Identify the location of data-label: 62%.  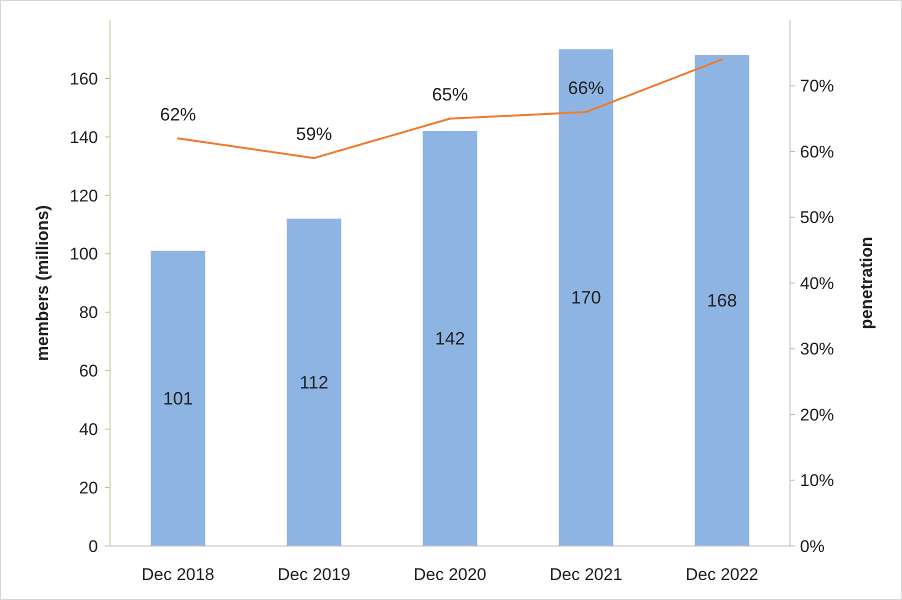
(178, 114).